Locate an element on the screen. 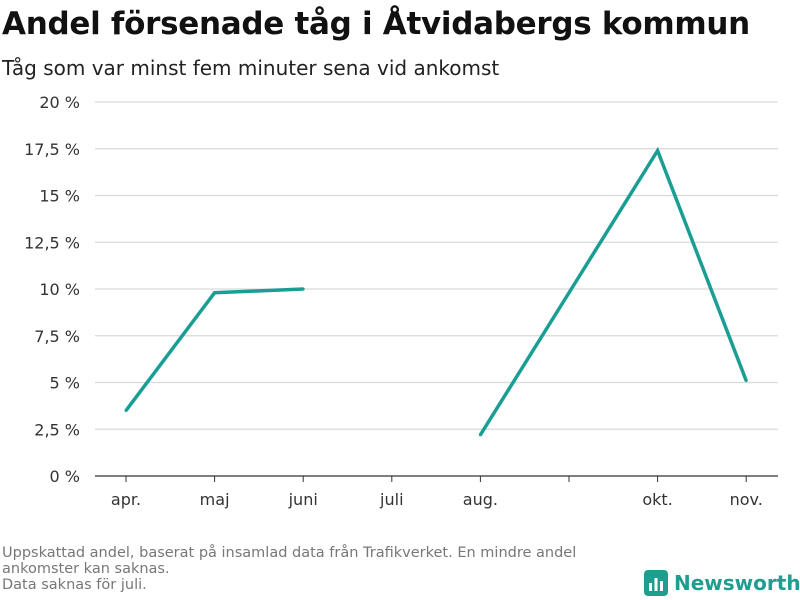  brand-name: Newsworthy is located at coordinates (737, 583).